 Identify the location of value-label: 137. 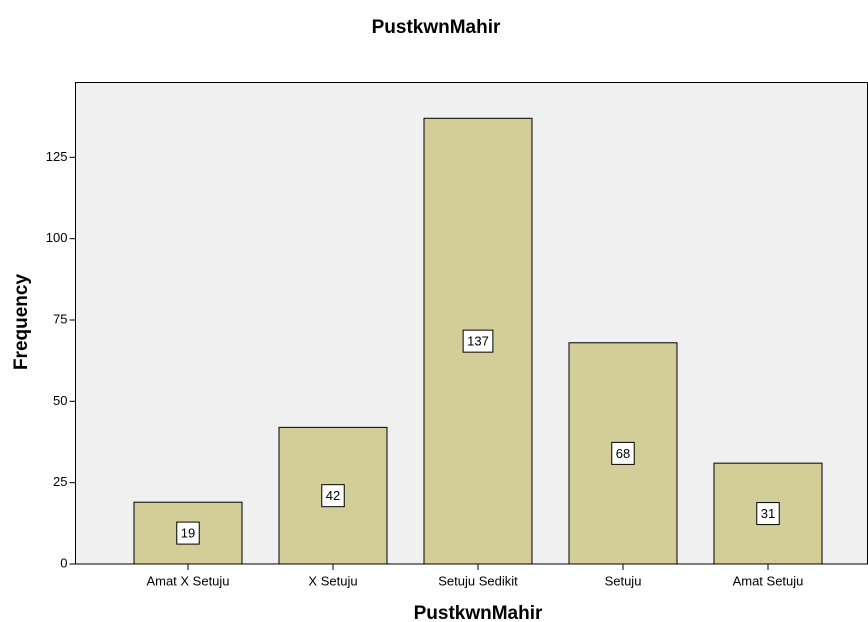
(478, 341).